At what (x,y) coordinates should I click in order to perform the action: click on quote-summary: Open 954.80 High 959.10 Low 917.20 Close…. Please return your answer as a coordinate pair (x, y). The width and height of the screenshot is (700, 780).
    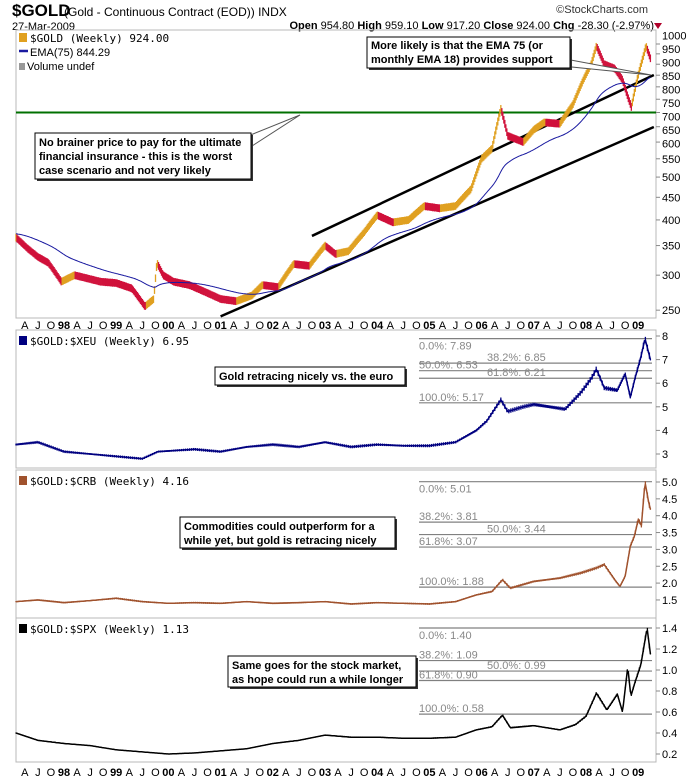
    Looking at the image, I should click on (471, 26).